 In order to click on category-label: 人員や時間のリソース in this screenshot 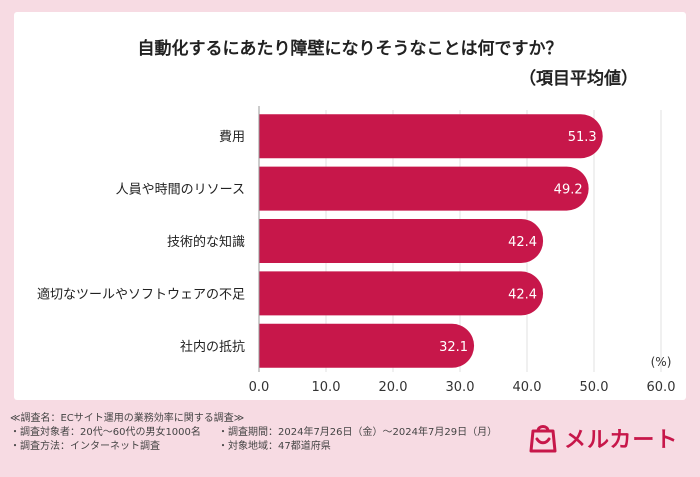, I will do `click(180, 190)`.